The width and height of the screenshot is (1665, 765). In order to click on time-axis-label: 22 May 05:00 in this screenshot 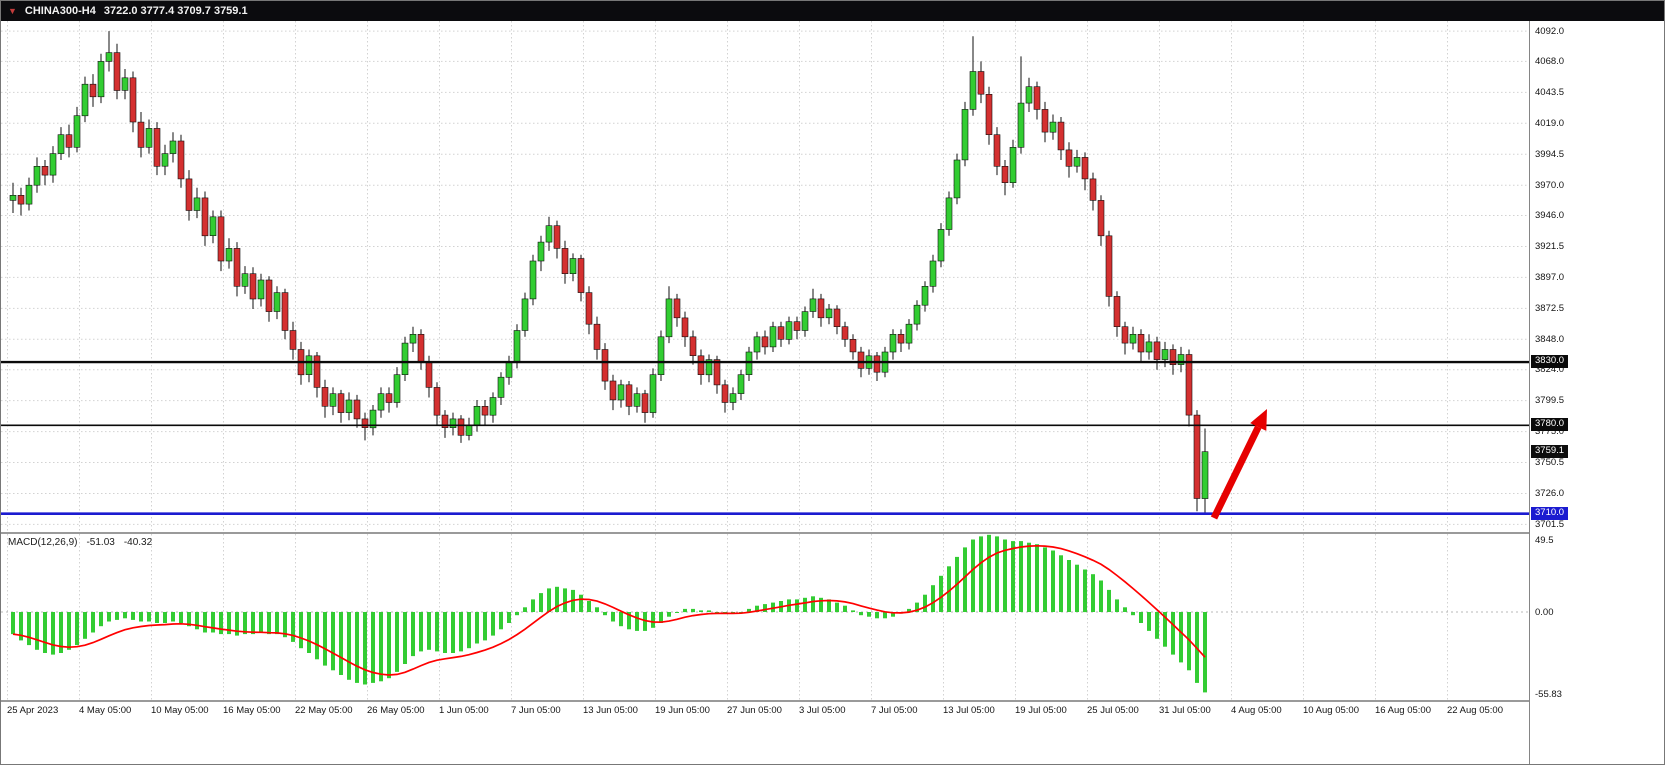, I will do `click(324, 710)`.